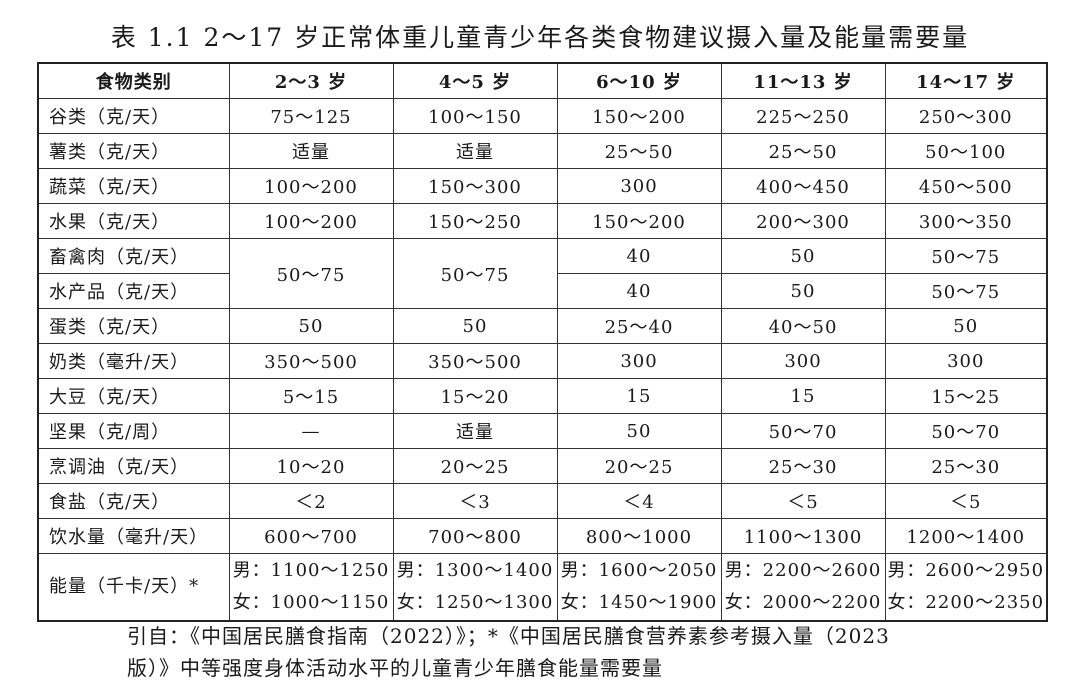 The width and height of the screenshot is (1080, 696). I want to click on table-cell: 10～20, so click(311, 466).